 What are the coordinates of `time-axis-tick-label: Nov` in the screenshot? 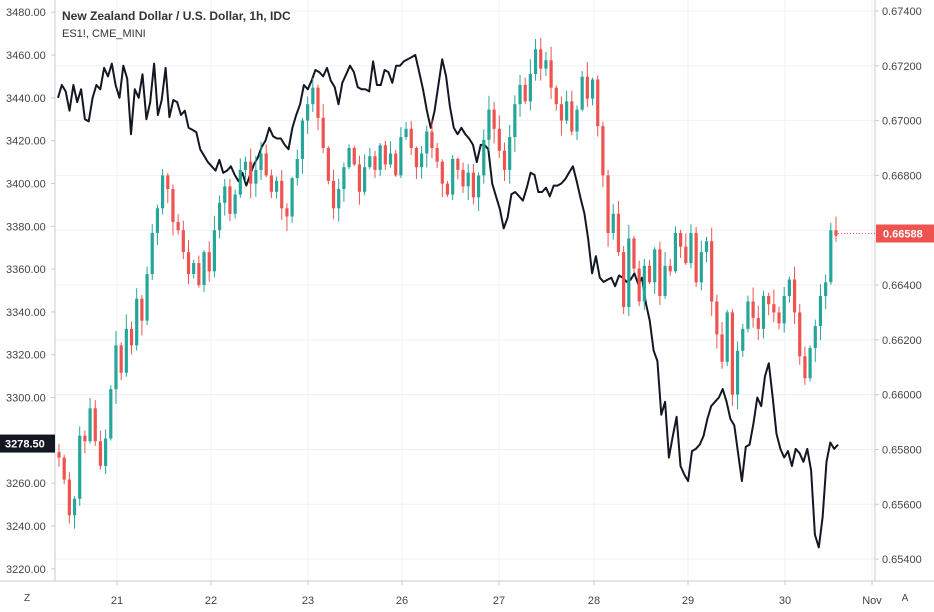 It's located at (872, 601).